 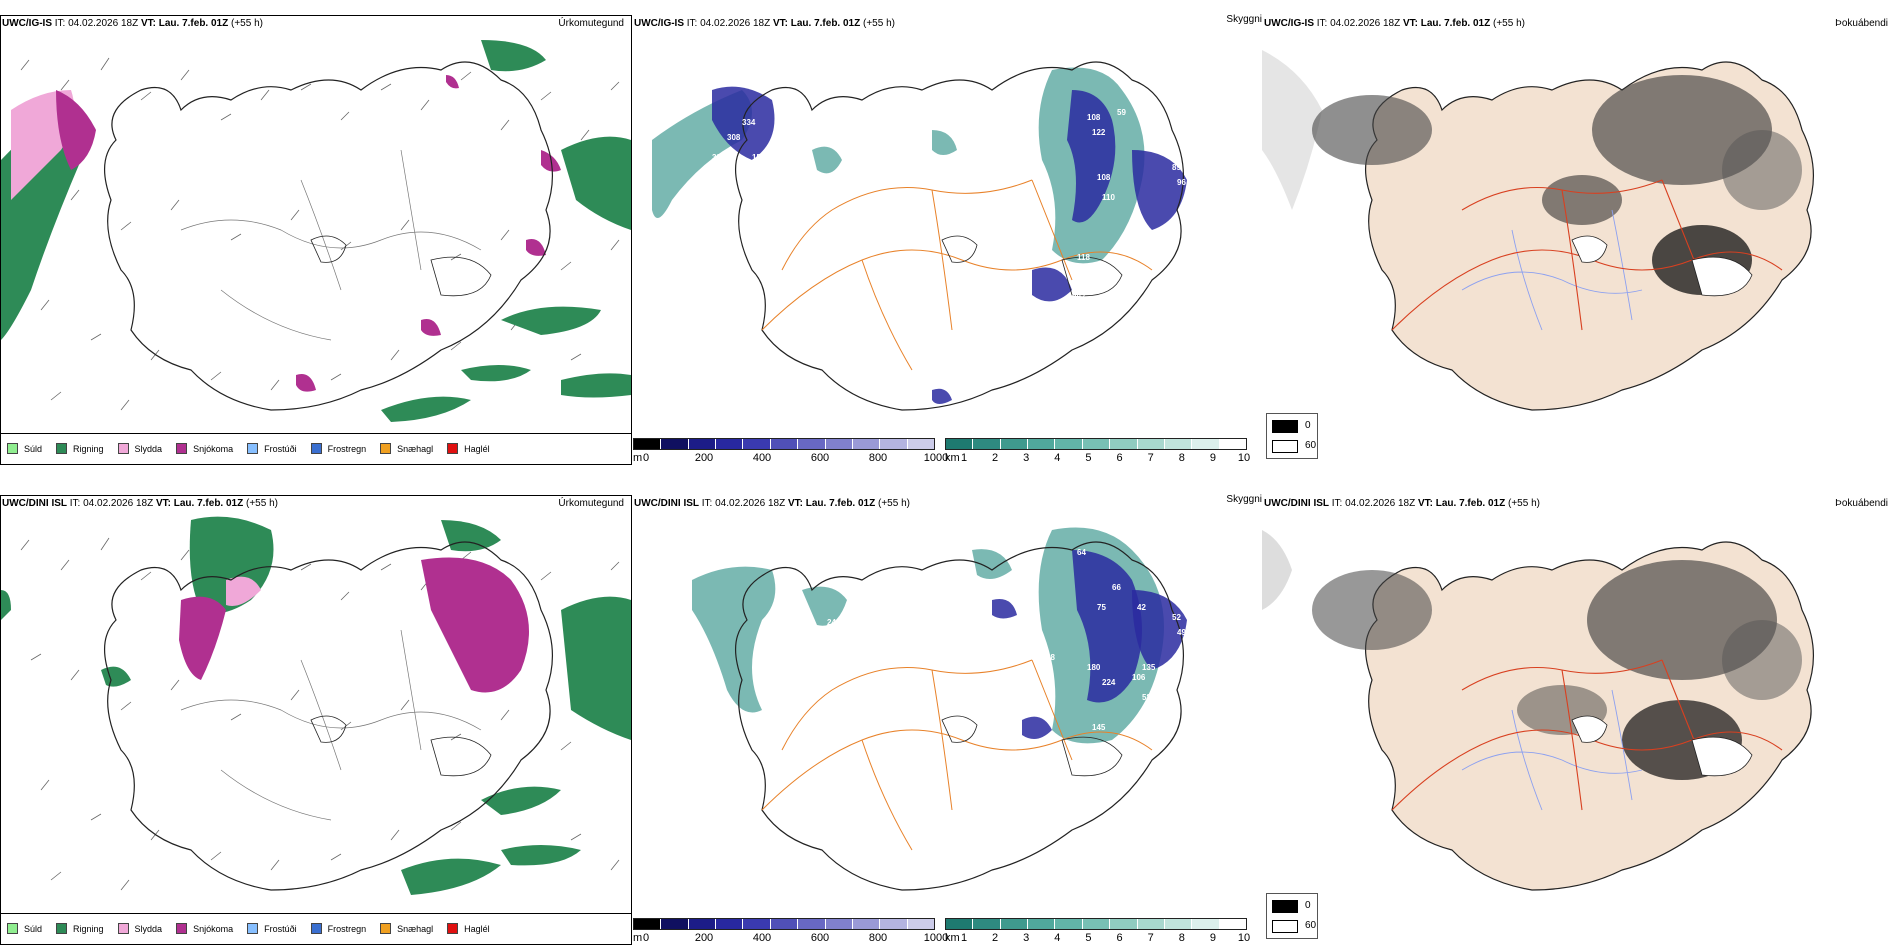 What do you see at coordinates (475, 625) in the screenshot?
I see `precip-snow-east` at bounding box center [475, 625].